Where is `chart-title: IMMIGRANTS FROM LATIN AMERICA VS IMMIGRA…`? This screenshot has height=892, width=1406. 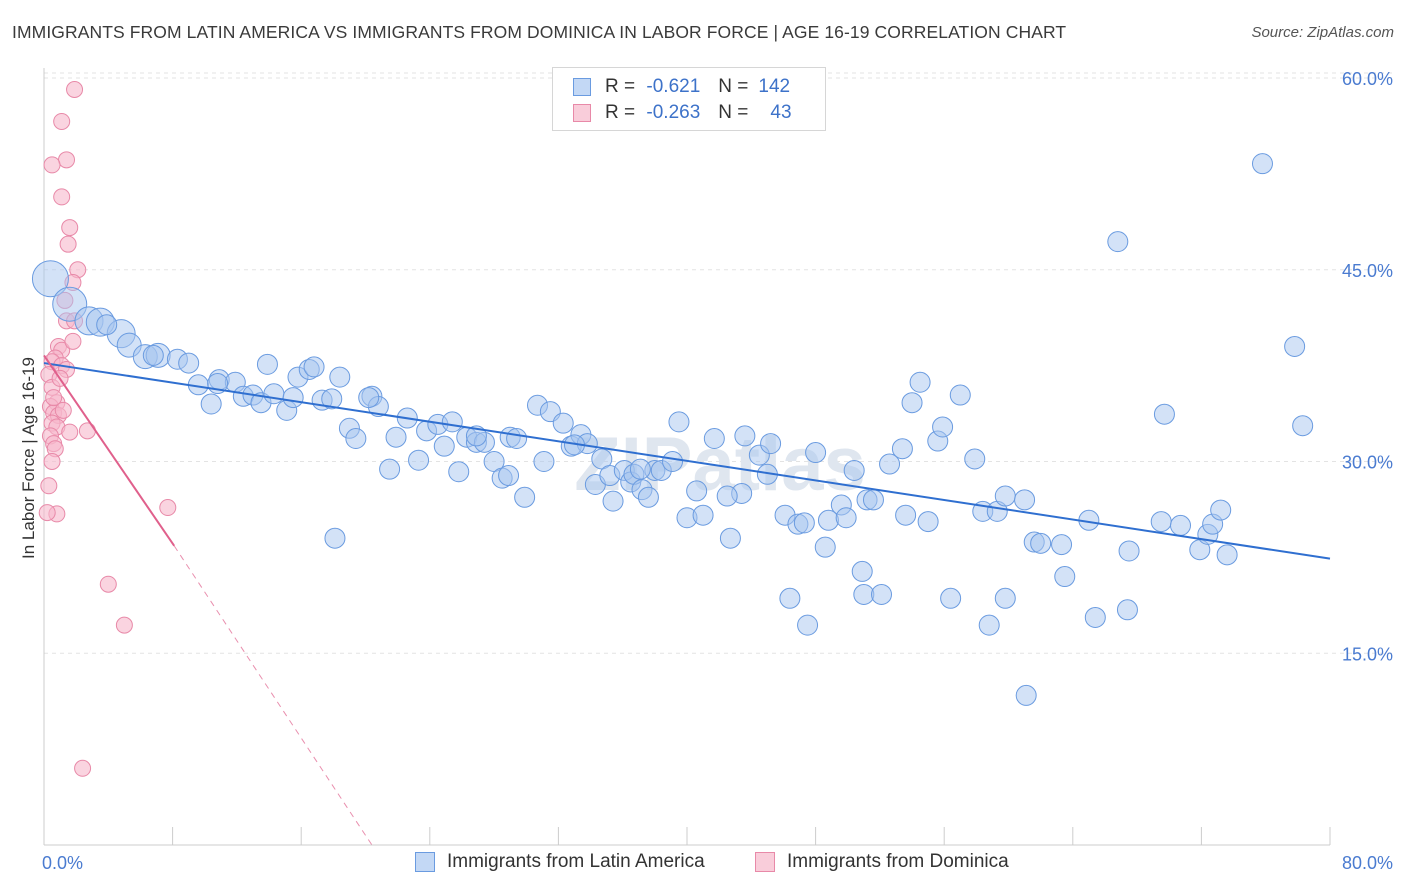
chart-title: IMMIGRANTS FROM LATIN AMERICA VS IMMIGRA… is located at coordinates (539, 32).